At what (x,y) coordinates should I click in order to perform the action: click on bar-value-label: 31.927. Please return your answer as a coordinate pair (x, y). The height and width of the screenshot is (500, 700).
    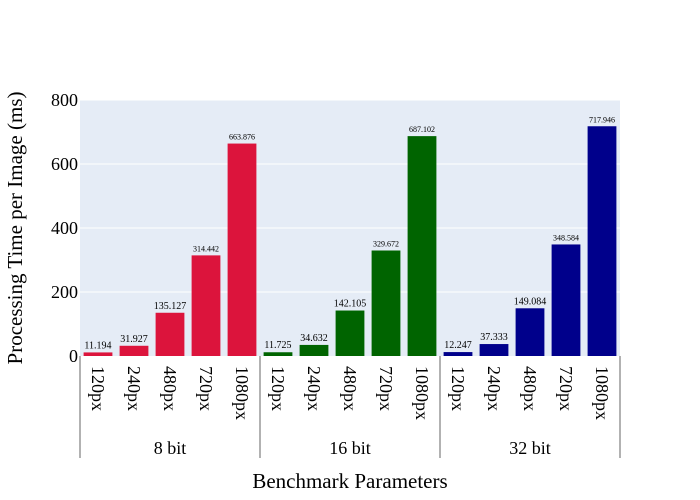
    Looking at the image, I should click on (134, 339).